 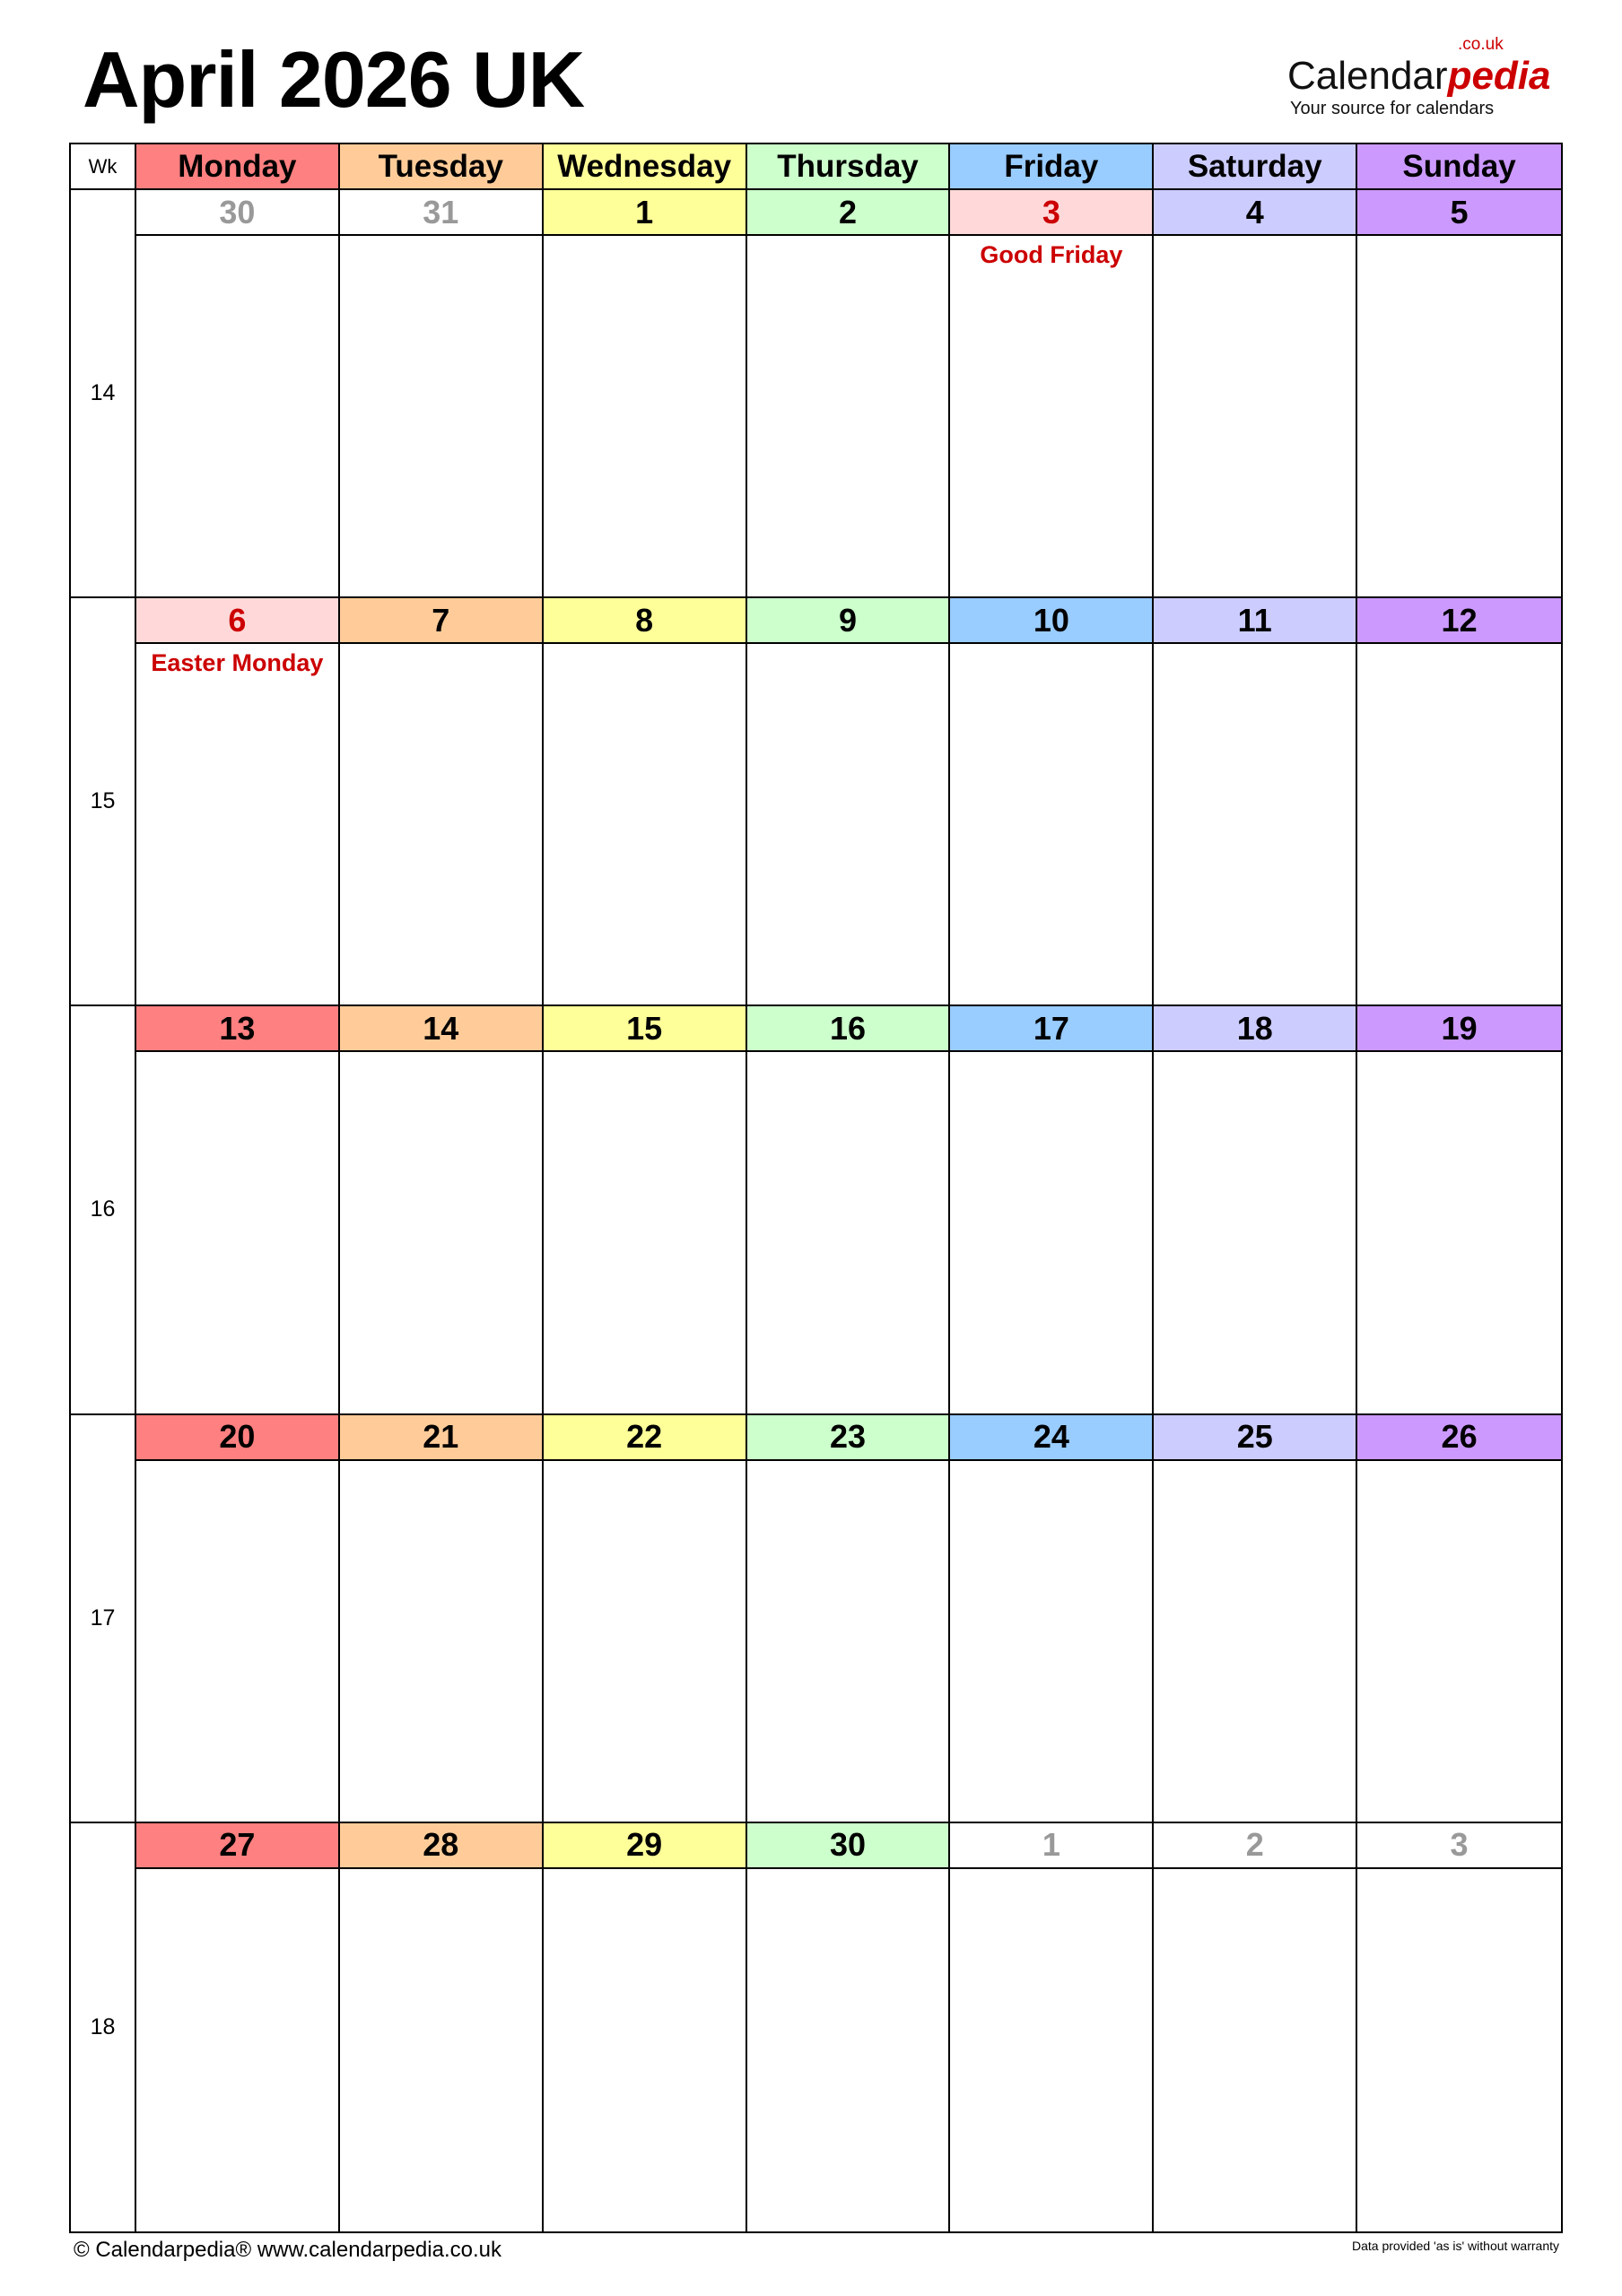 What do you see at coordinates (104, 802) in the screenshot?
I see `week-number: 15` at bounding box center [104, 802].